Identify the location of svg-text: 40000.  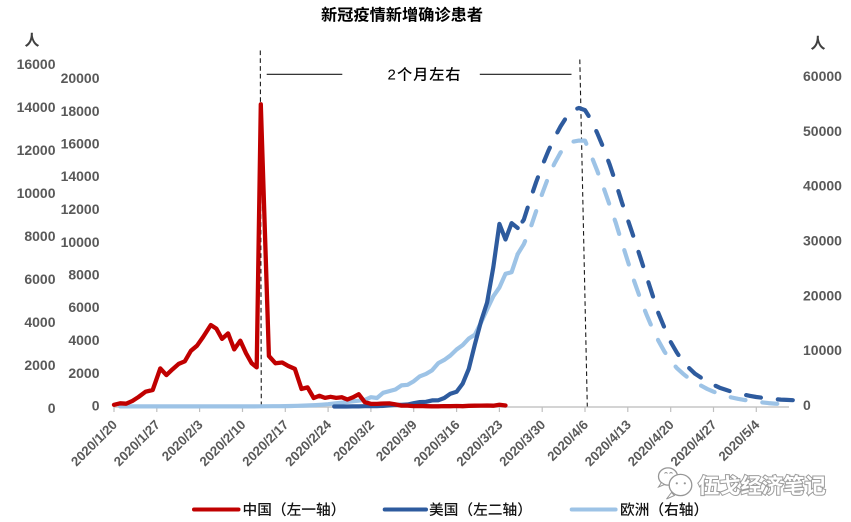
(822, 186).